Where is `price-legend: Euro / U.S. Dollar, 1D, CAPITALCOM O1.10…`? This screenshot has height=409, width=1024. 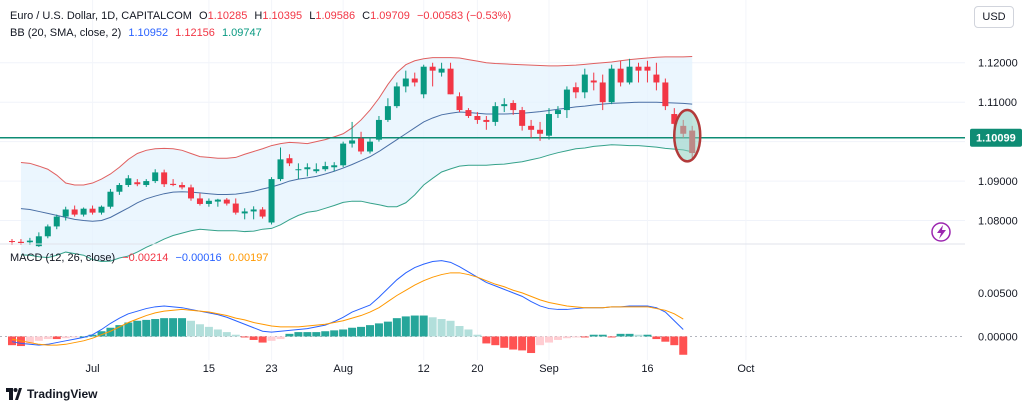 price-legend: Euro / U.S. Dollar, 1D, CAPITALCOM O1.10… is located at coordinates (262, 16).